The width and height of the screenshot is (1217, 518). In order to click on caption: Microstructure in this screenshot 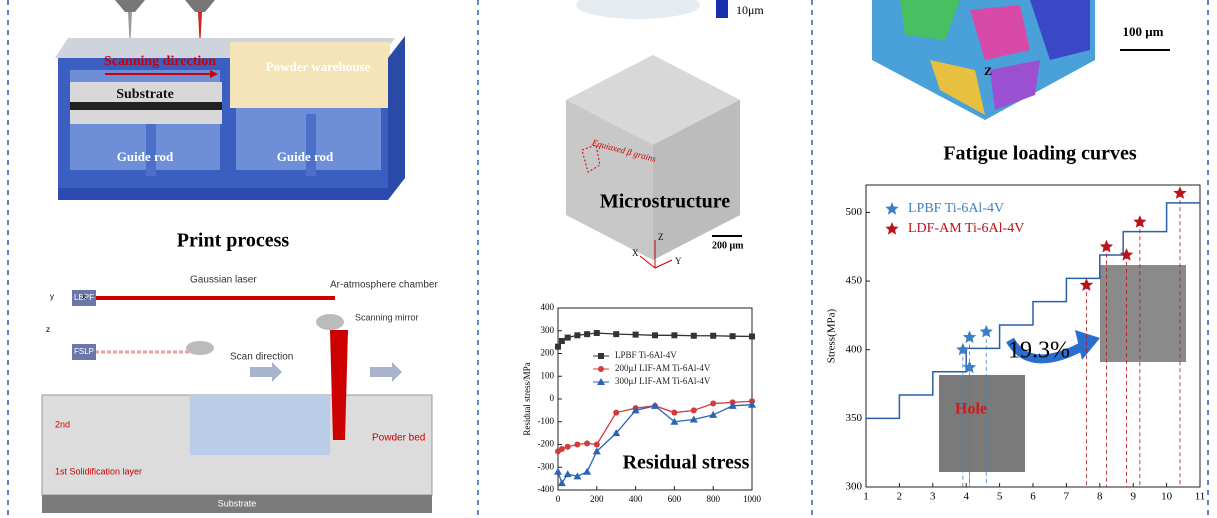, I will do `click(665, 202)`.